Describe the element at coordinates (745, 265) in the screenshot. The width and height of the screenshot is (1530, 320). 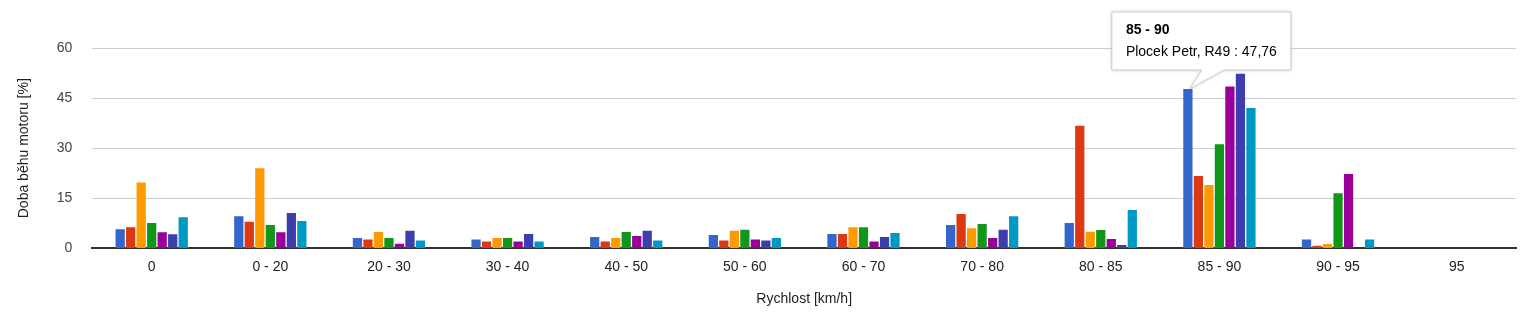
I see `x-tick-label: 50 - 60` at that location.